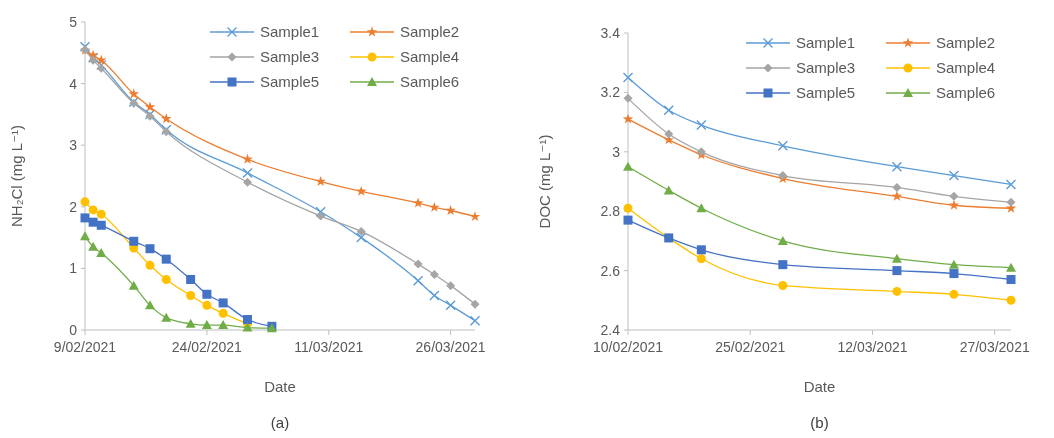  Describe the element at coordinates (610, 92) in the screenshot. I see `y-tick-label: 3.2` at that location.